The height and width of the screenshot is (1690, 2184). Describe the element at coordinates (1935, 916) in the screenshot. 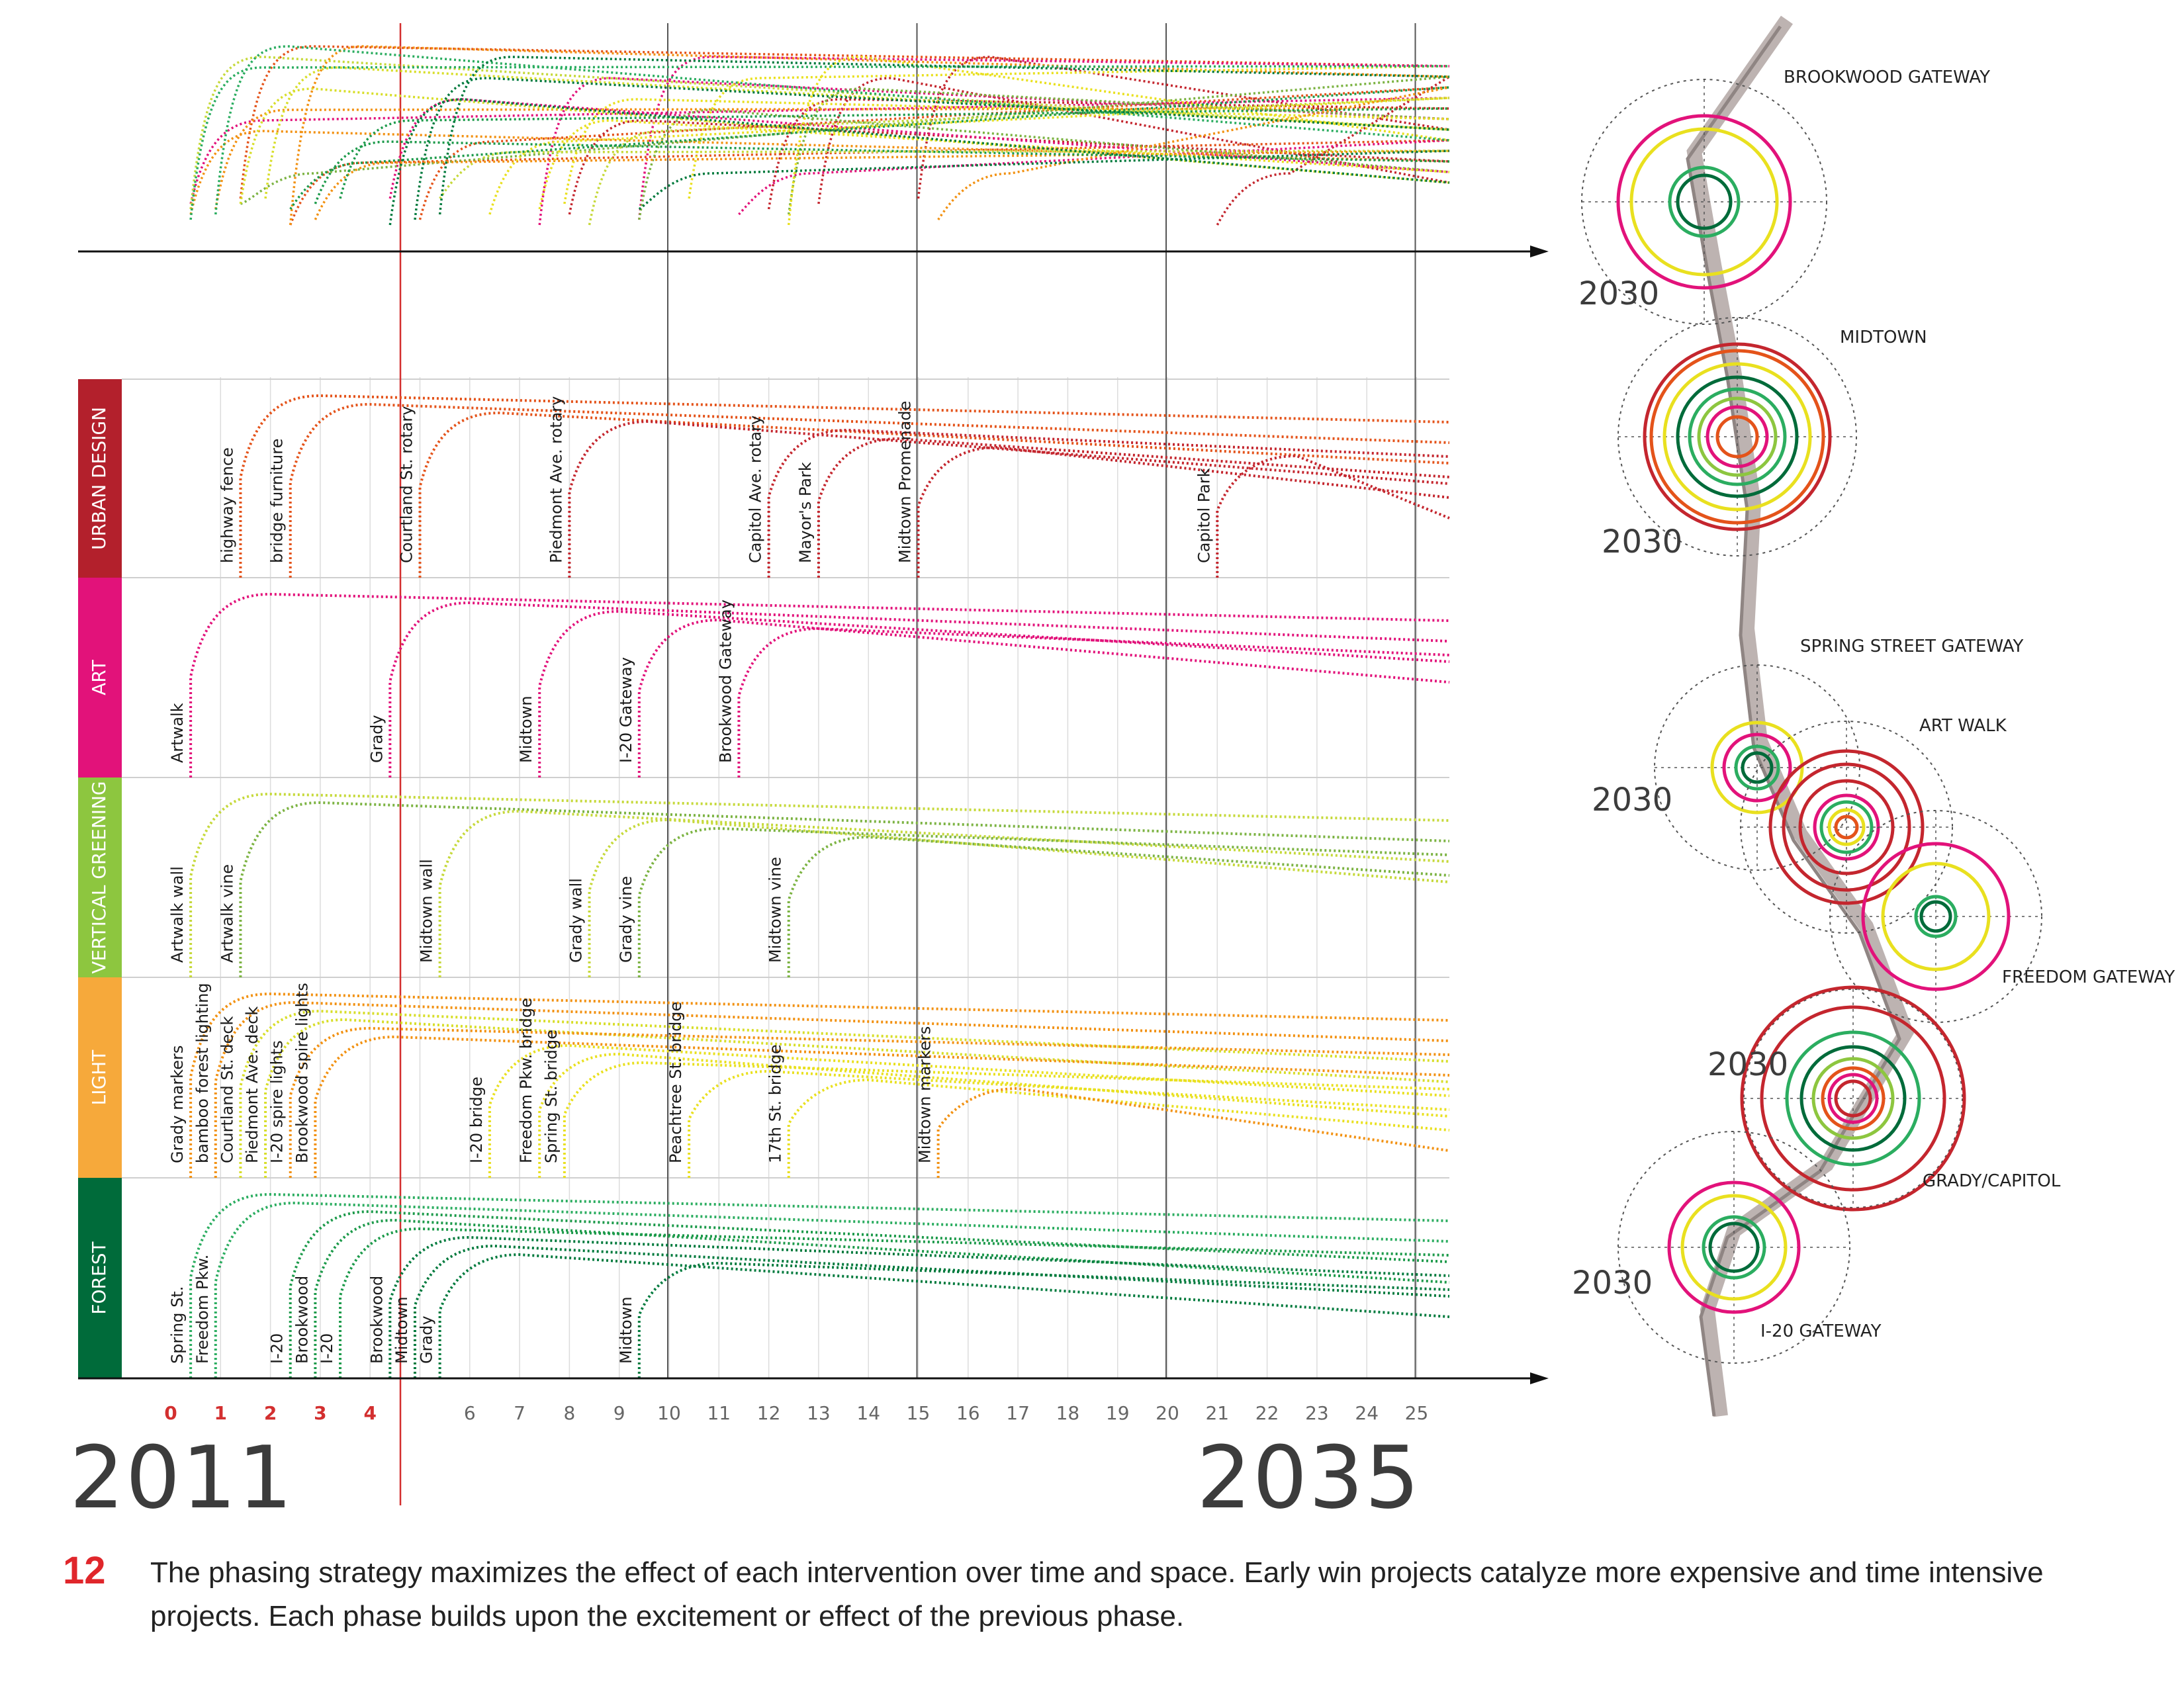

I see `freedom-gateway-rings` at that location.